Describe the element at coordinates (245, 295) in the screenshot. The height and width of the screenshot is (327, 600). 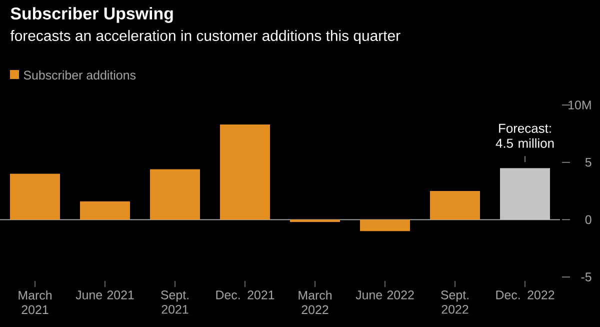
I see `x-tick-label: Dec. 2021` at that location.